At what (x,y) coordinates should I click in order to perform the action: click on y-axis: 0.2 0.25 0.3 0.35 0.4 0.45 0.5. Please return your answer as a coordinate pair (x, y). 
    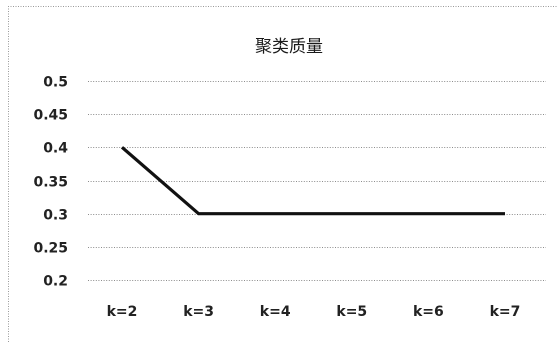
    Looking at the image, I should click on (50, 182).